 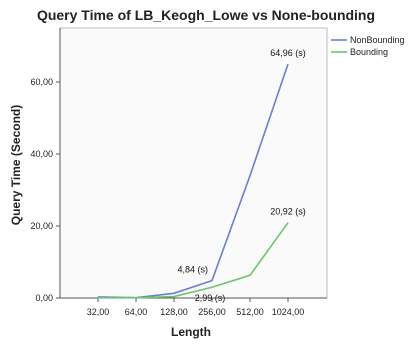 I want to click on x-tick-label: 128,00, so click(x=174, y=312).